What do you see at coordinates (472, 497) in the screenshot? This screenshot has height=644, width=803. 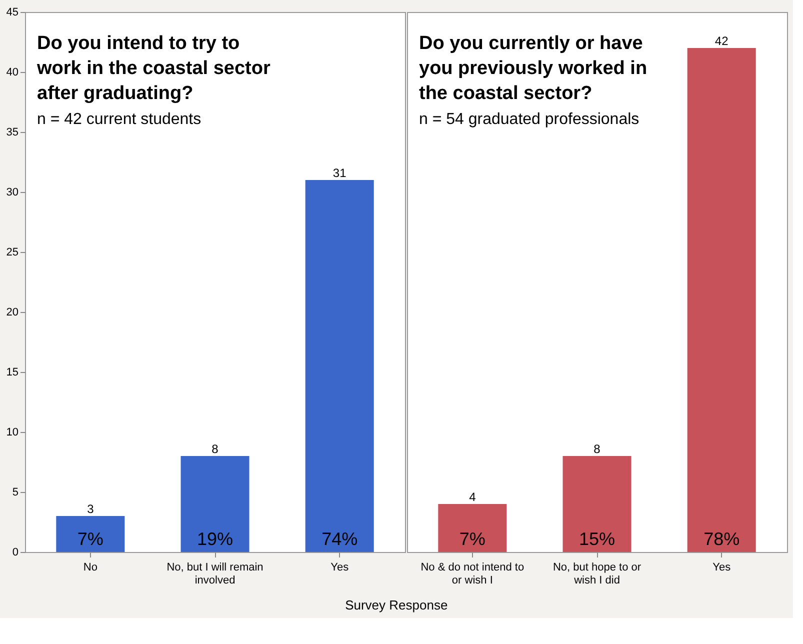 I see `data-label: 4` at bounding box center [472, 497].